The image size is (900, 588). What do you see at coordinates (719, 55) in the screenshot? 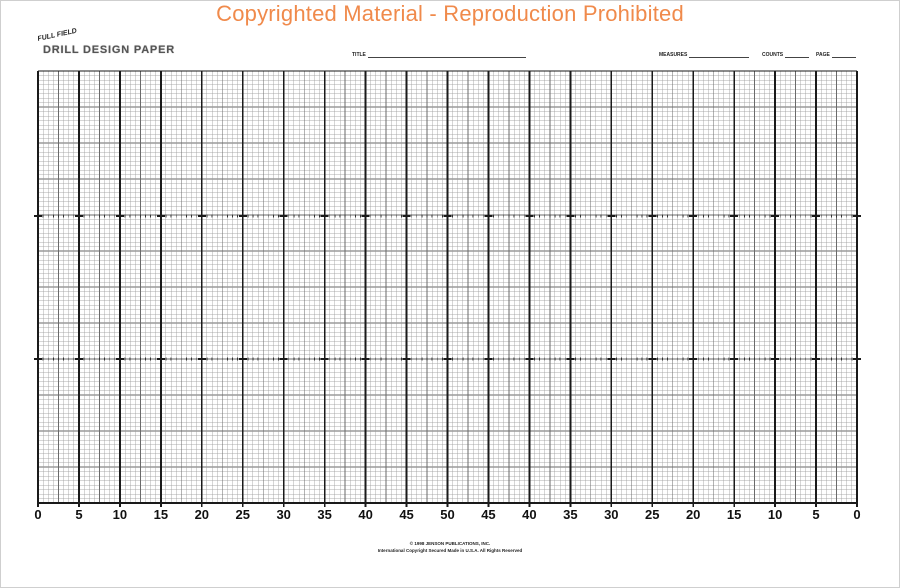
I see `measures-line` at bounding box center [719, 55].